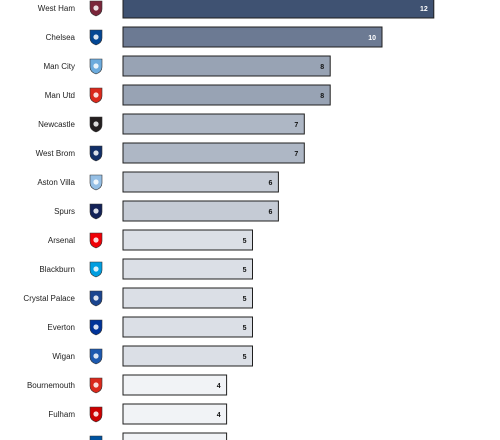  What do you see at coordinates (60, 95) in the screenshot?
I see `team-label-man-utd: Man Utd` at bounding box center [60, 95].